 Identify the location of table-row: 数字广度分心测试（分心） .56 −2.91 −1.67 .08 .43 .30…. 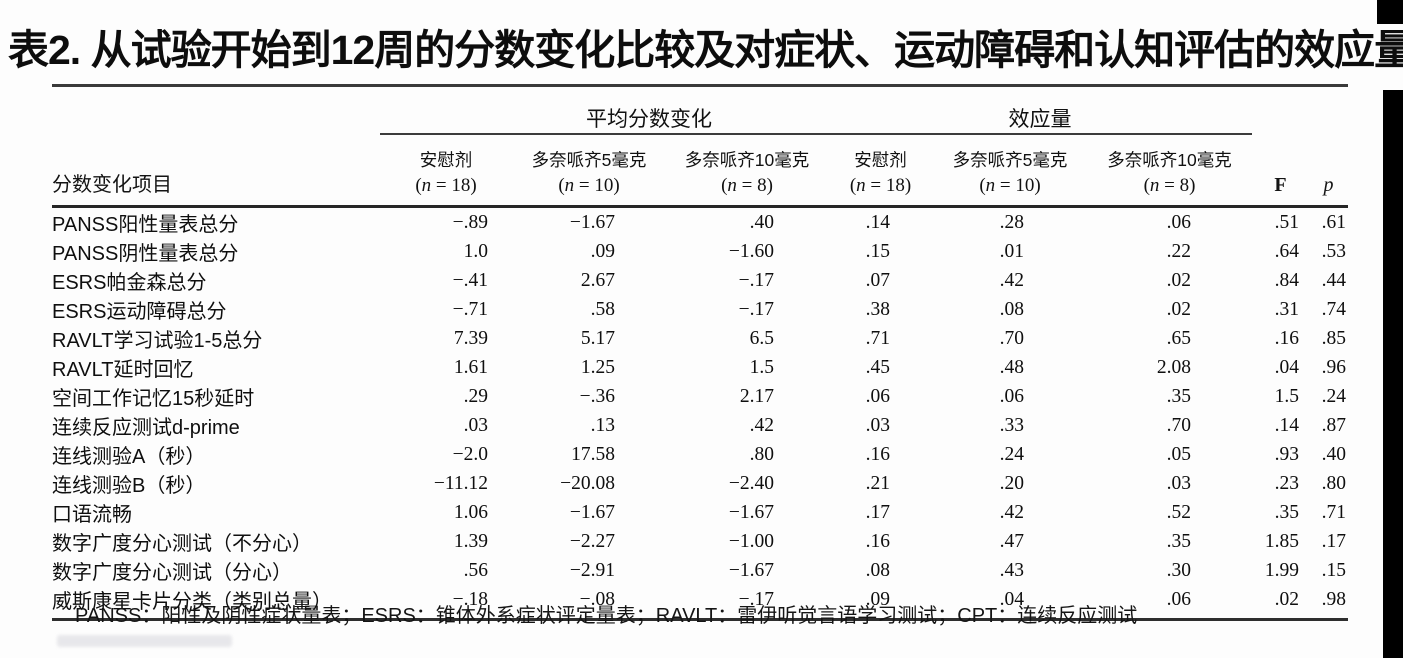
(700, 570).